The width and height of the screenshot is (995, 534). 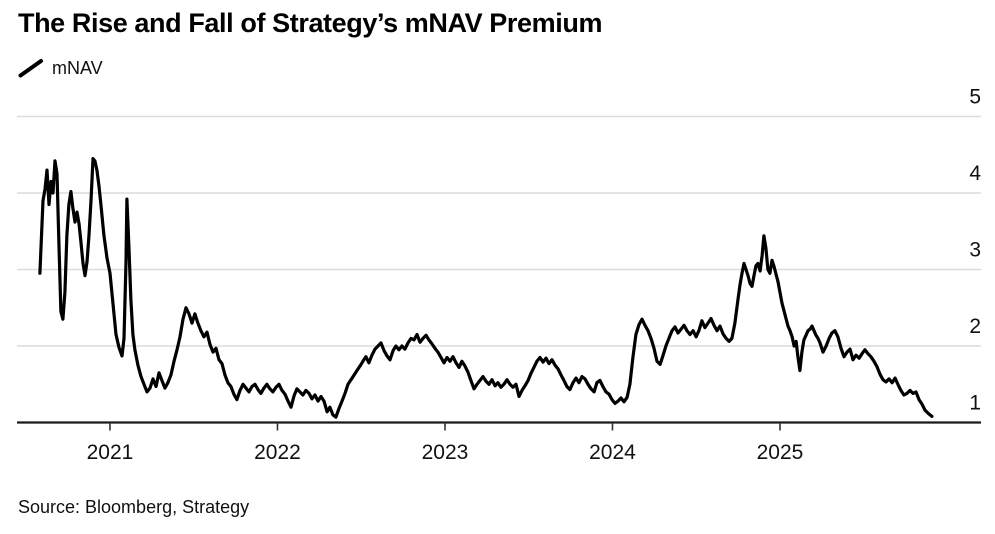 I want to click on y-axis-label: 5, so click(x=975, y=97).